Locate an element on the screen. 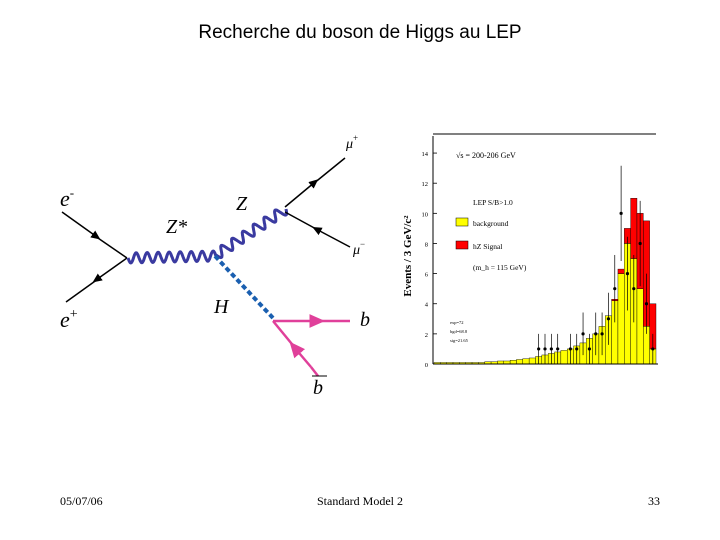 The height and width of the screenshot is (540, 720). muon-plus-label: μ+ is located at coordinates (351, 142).